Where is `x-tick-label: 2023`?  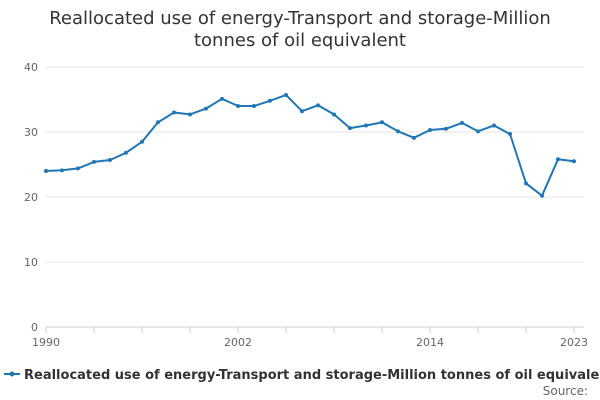
x-tick-label: 2023 is located at coordinates (574, 342).